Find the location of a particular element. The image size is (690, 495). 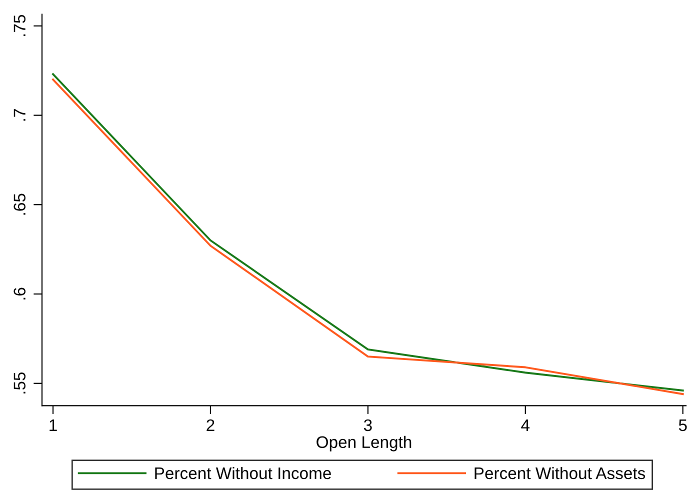

y-tick-label: .75 is located at coordinates (20, 25).